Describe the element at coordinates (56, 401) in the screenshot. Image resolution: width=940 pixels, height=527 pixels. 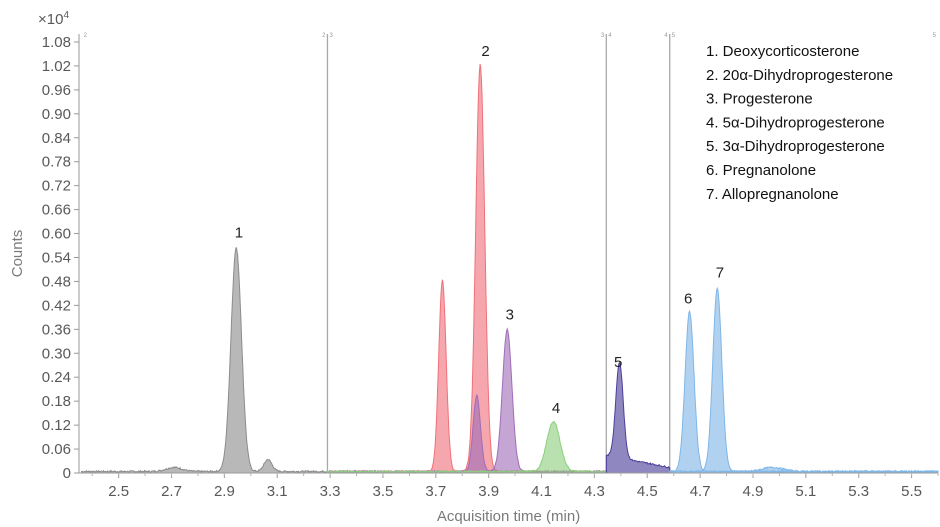
I see `y-tick-label: 0.18` at that location.